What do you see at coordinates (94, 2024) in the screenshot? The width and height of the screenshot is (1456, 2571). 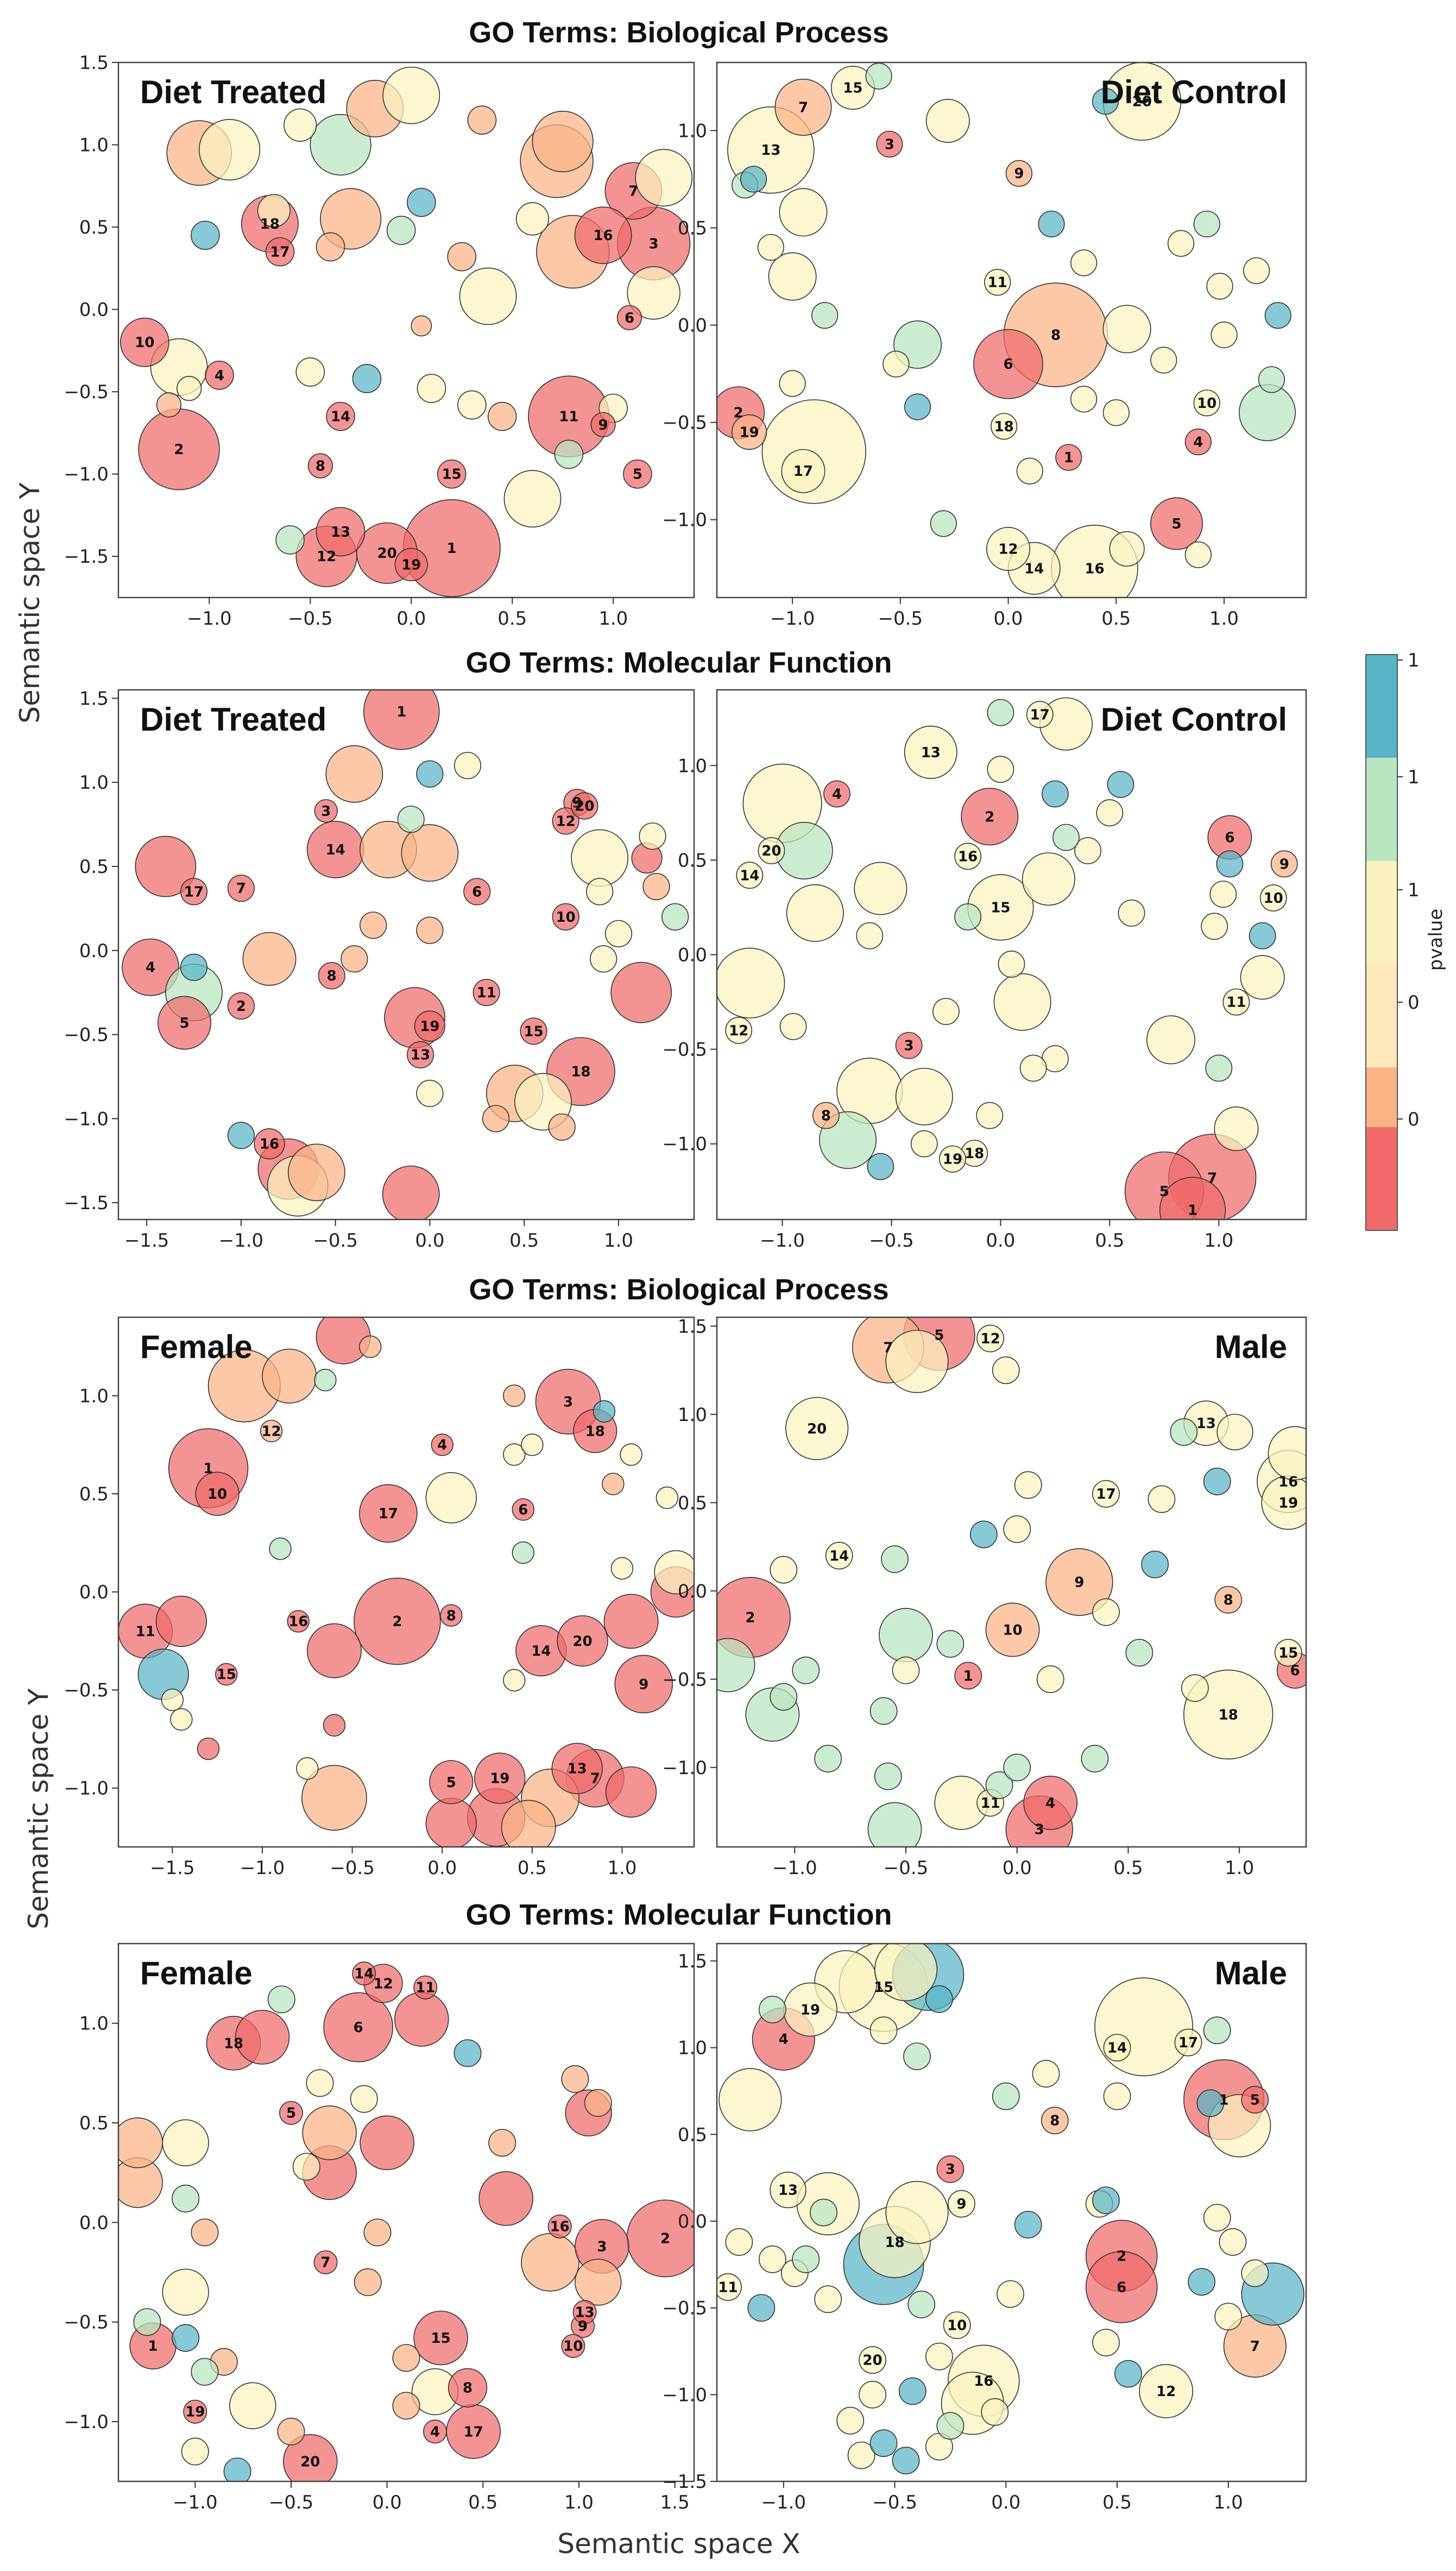 I see `y-tick-label-6-4: 1.0` at bounding box center [94, 2024].